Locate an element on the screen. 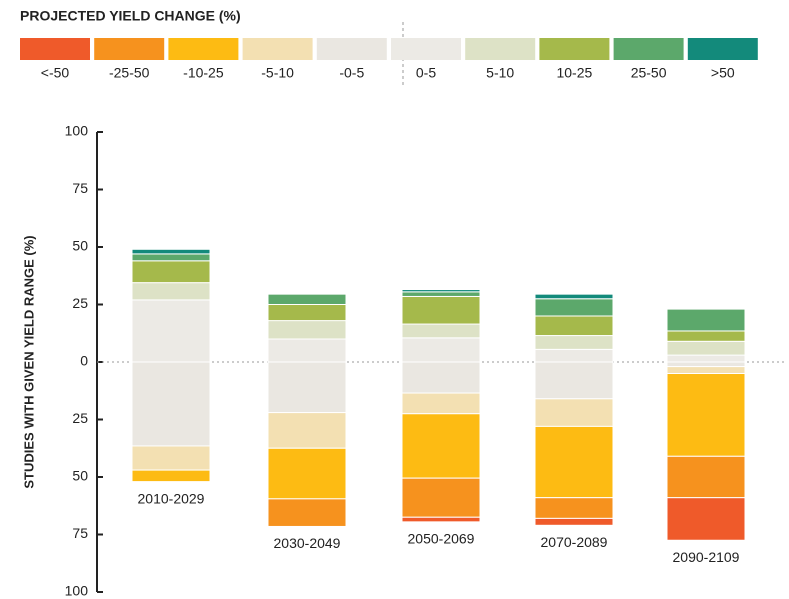 The width and height of the screenshot is (789, 599). legend-label: >50 is located at coordinates (723, 73).